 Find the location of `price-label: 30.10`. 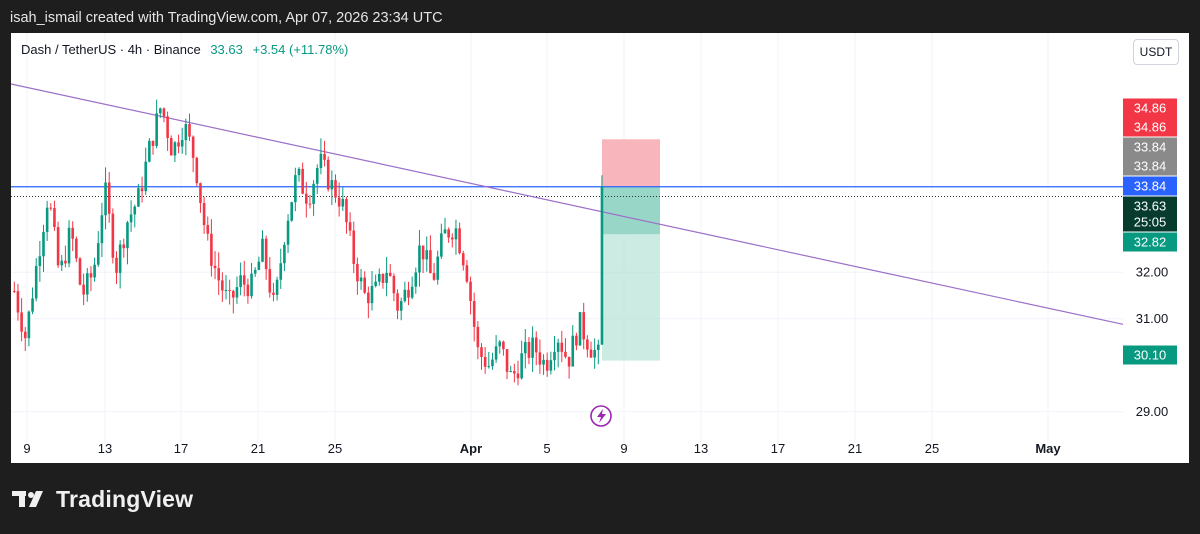

price-label: 30.10 is located at coordinates (1150, 355).